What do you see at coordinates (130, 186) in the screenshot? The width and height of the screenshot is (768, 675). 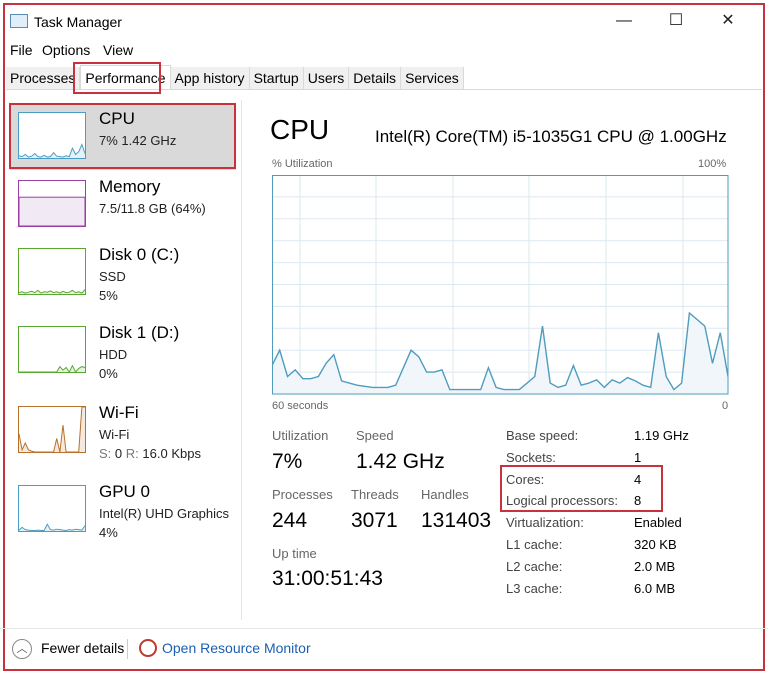 I see `item-name: Memory` at bounding box center [130, 186].